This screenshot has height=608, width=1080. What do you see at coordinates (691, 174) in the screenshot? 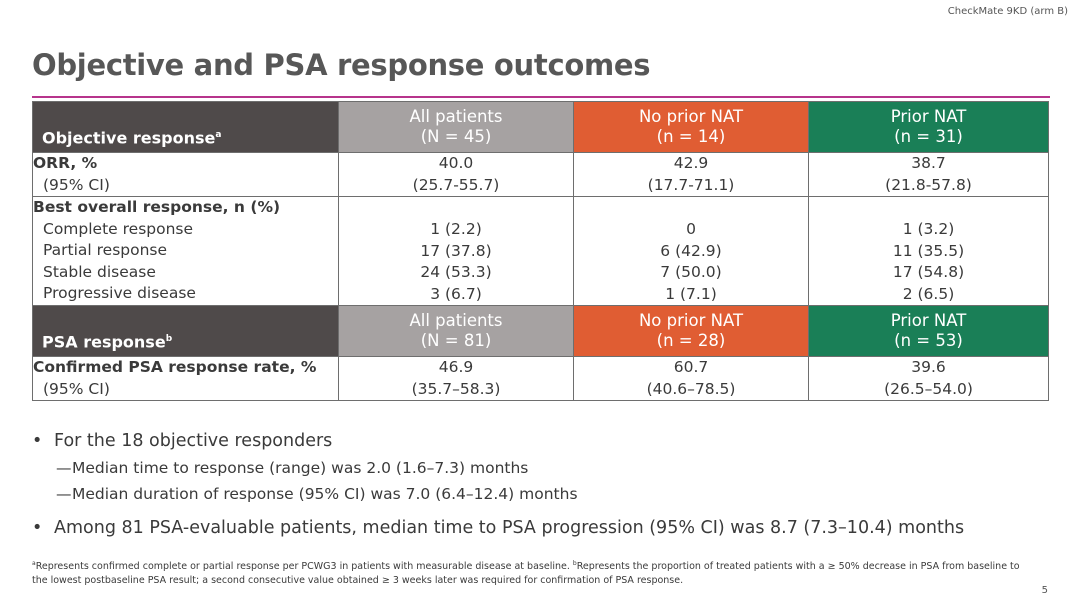
I see `orr-no-prior: 42.9 (17.7-71.1)` at bounding box center [691, 174].